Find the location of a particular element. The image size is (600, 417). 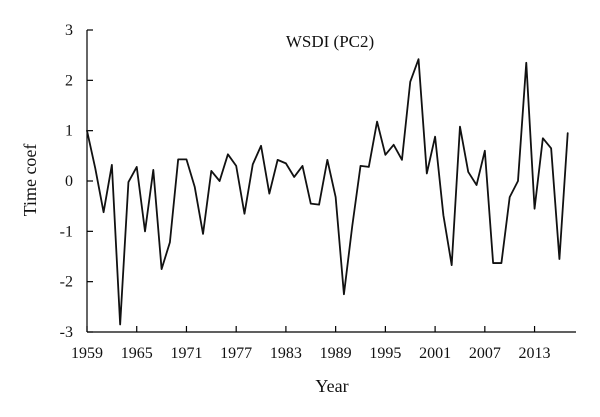

x-tick-label: 1995 is located at coordinates (385, 353).